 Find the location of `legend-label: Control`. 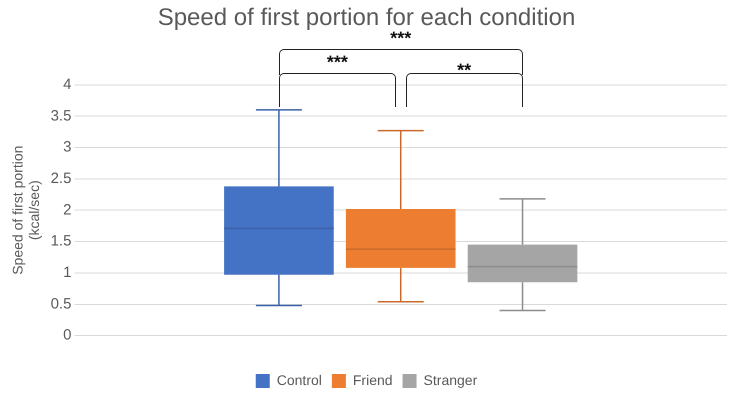

legend-label: Control is located at coordinates (299, 380).